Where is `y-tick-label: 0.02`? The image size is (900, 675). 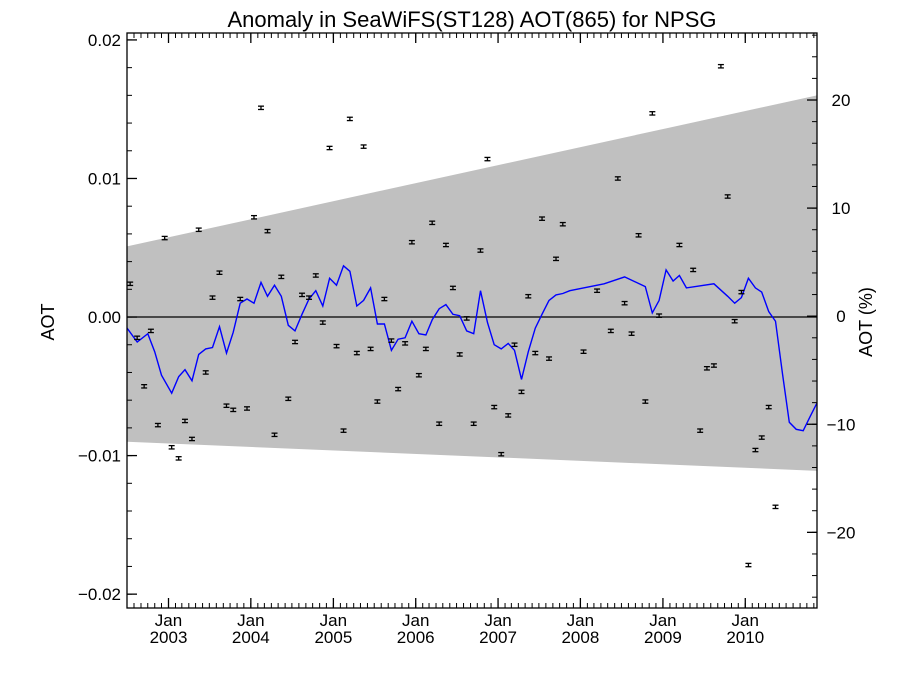 y-tick-label: 0.02 is located at coordinates (104, 40).